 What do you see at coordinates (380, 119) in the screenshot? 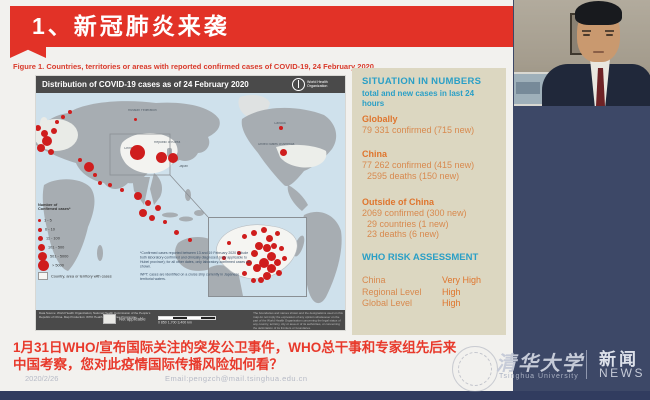
I see `section-label: Globally` at bounding box center [380, 119].